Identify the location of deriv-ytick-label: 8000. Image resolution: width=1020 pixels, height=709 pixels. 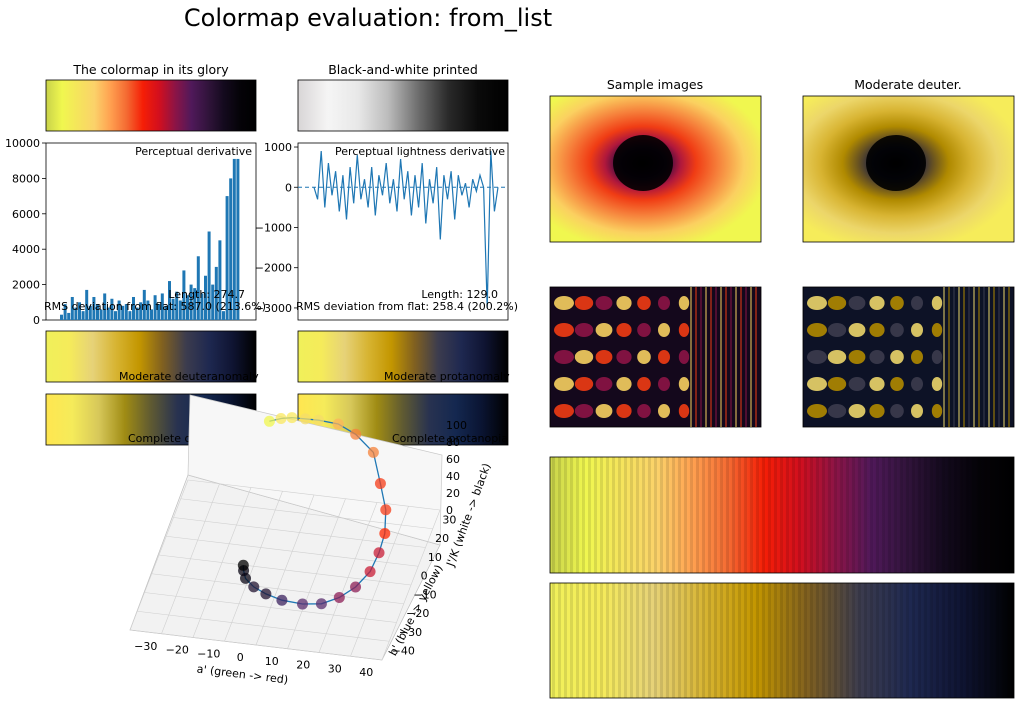
(26, 178).